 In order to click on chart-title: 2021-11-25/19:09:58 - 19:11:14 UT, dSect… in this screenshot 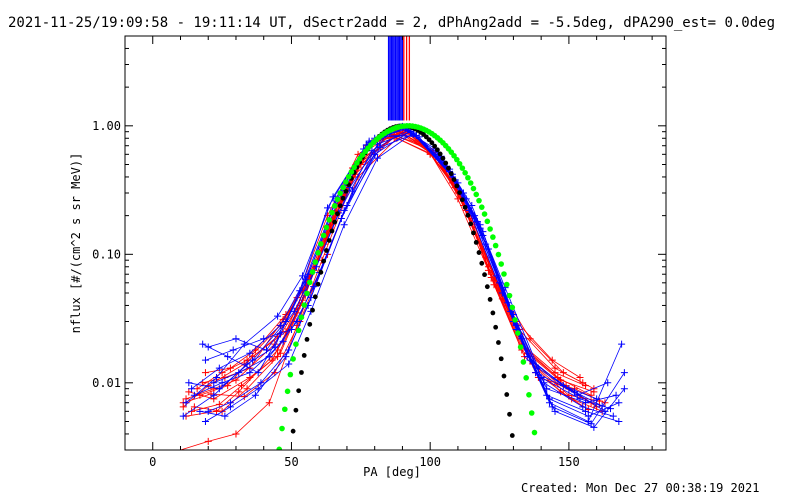, I will do `click(391, 23)`.